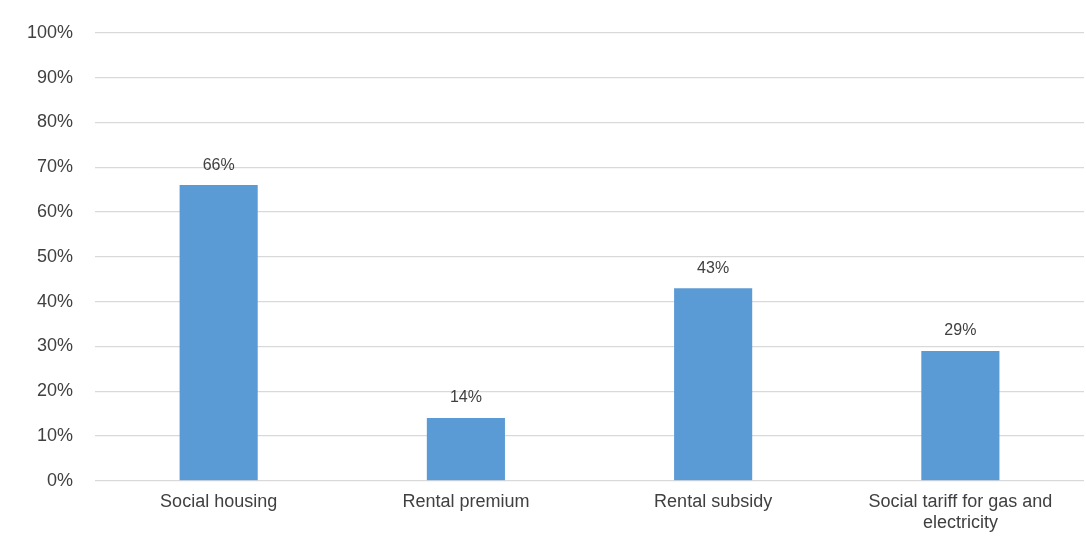 Image resolution: width=1086 pixels, height=546 pixels. Describe the element at coordinates (713, 500) in the screenshot. I see `x-tick-label: Rental subsidy` at that location.